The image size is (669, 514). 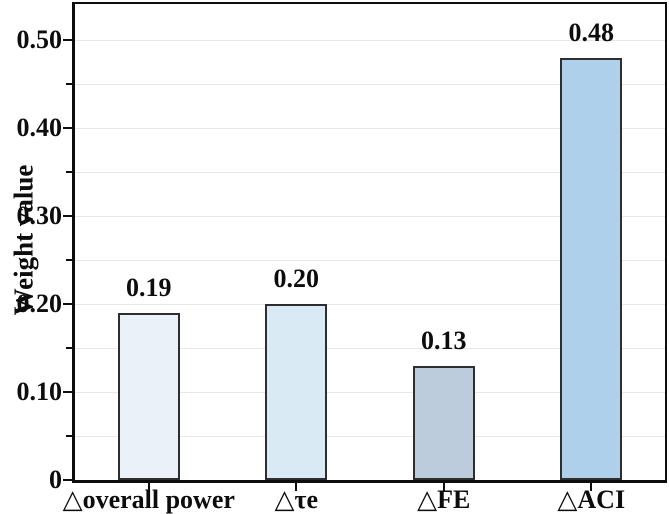 I want to click on bar-value-label: 0.48, so click(x=591, y=32).